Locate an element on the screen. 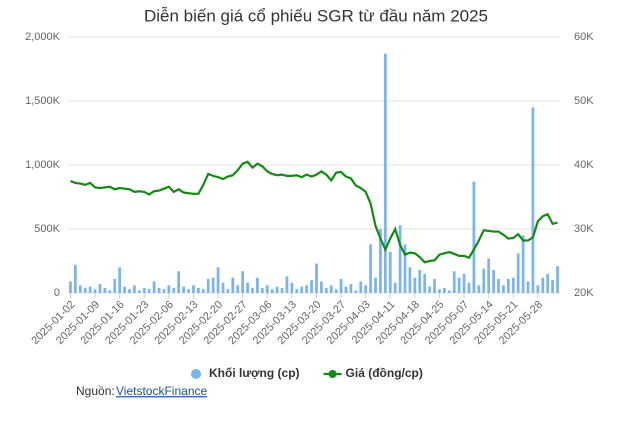  y2-tick-label: 60K is located at coordinates (584, 37).